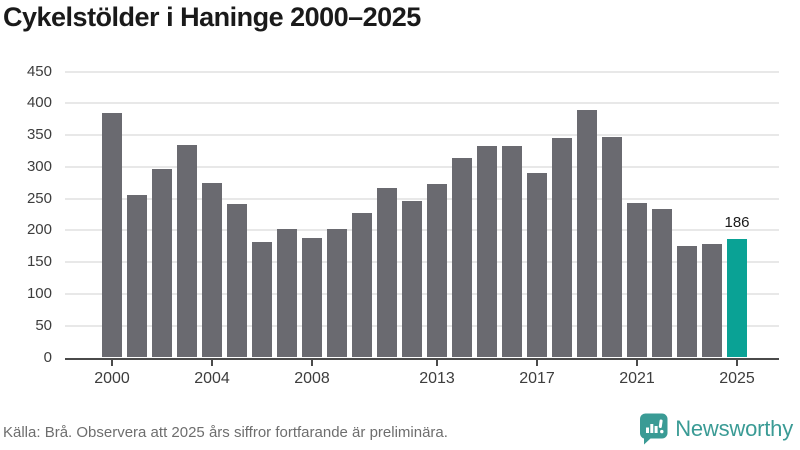  Describe the element at coordinates (39, 103) in the screenshot. I see `y-axis-tick-label: 400` at that location.